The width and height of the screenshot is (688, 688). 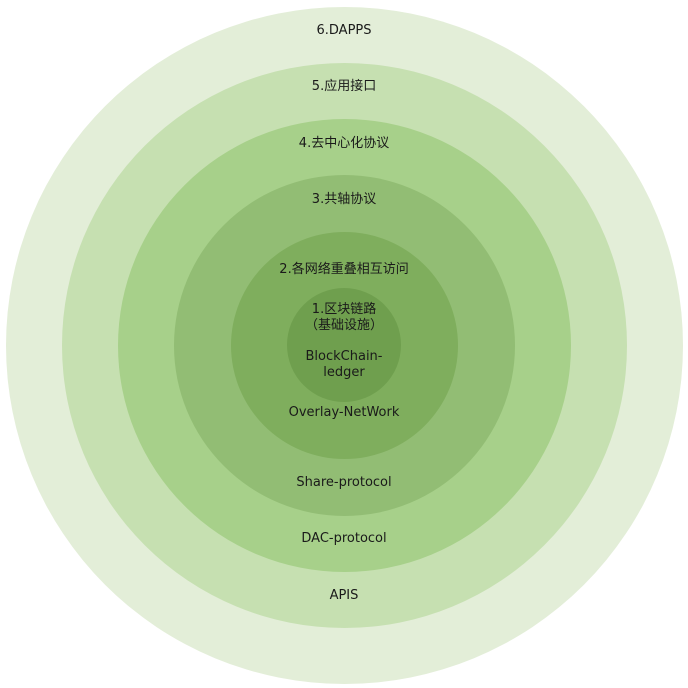 What do you see at coordinates (344, 199) in the screenshot?
I see `layer-3-title: 3.共轴协议` at bounding box center [344, 199].